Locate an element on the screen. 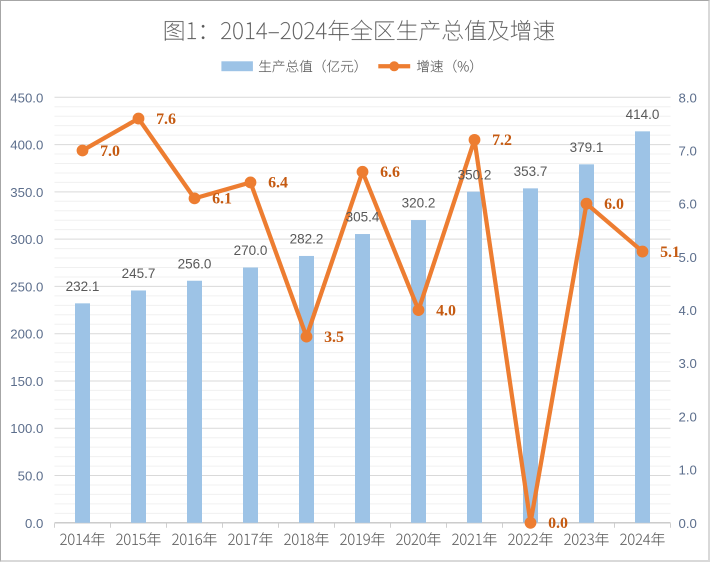 Image resolution: width=710 pixels, height=562 pixels. svg-text: 414.0 is located at coordinates (643, 114).